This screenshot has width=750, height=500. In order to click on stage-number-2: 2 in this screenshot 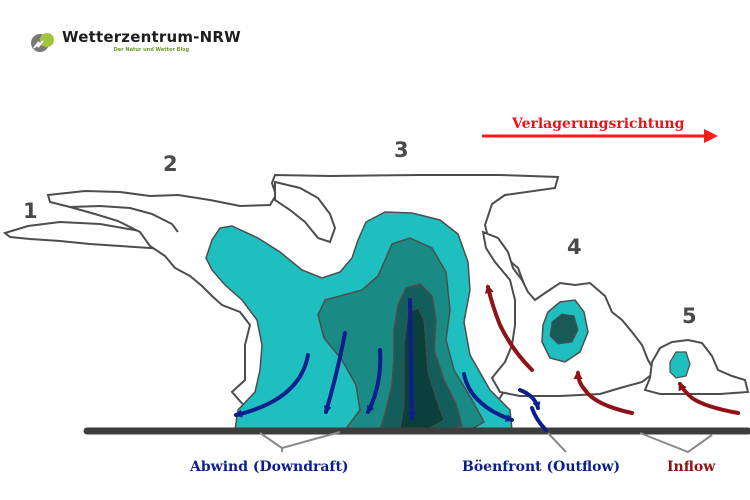, I will do `click(170, 164)`.